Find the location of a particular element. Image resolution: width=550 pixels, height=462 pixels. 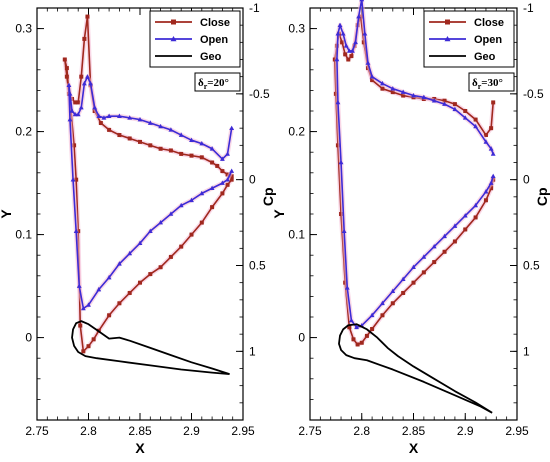

left-annotation-subscript: r is located at coordinates (206, 86).